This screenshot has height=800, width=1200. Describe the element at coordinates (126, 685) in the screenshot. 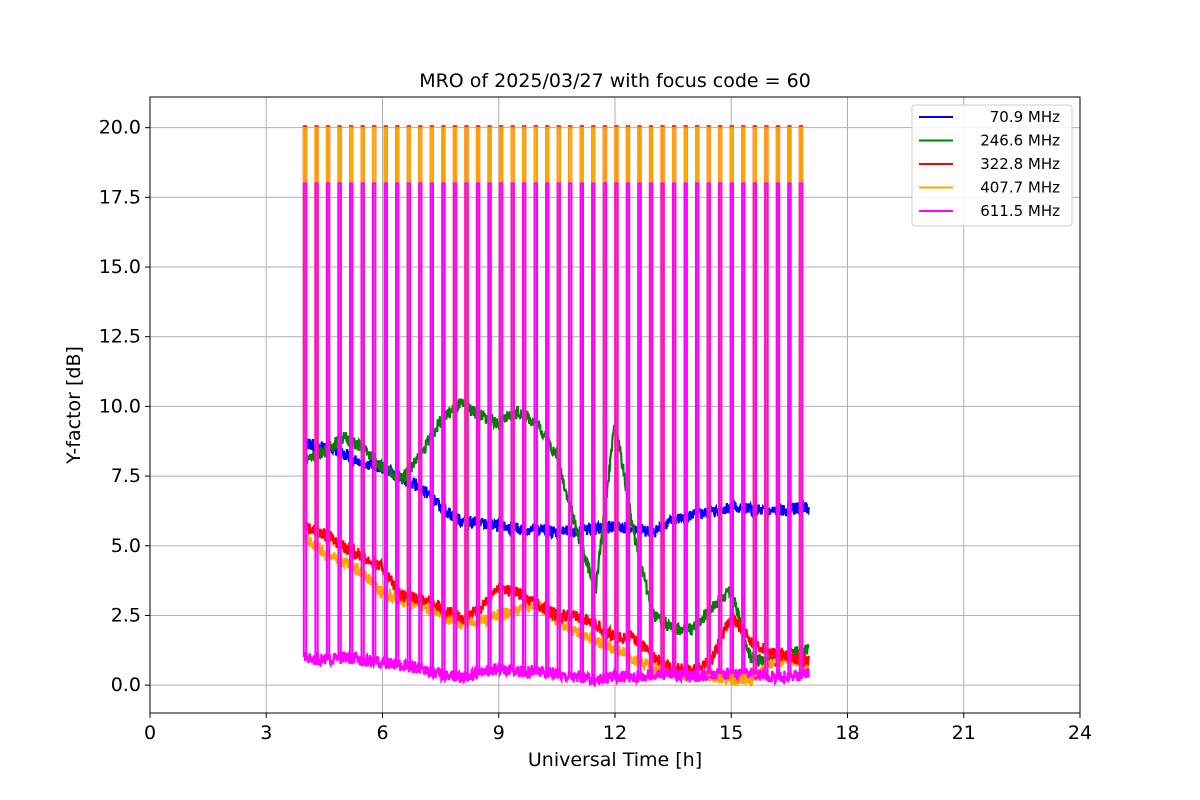

I see `y-tick-label: 0.0` at that location.